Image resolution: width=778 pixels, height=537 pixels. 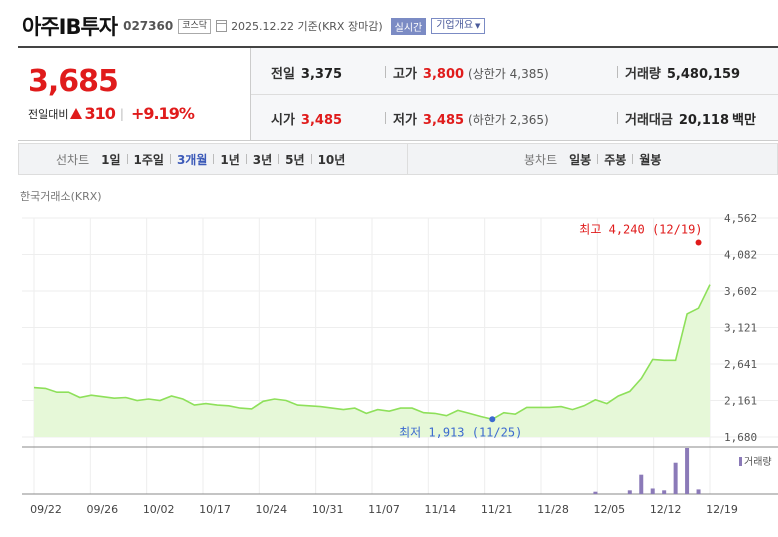 I want to click on period-3y: 3년, so click(x=262, y=159).